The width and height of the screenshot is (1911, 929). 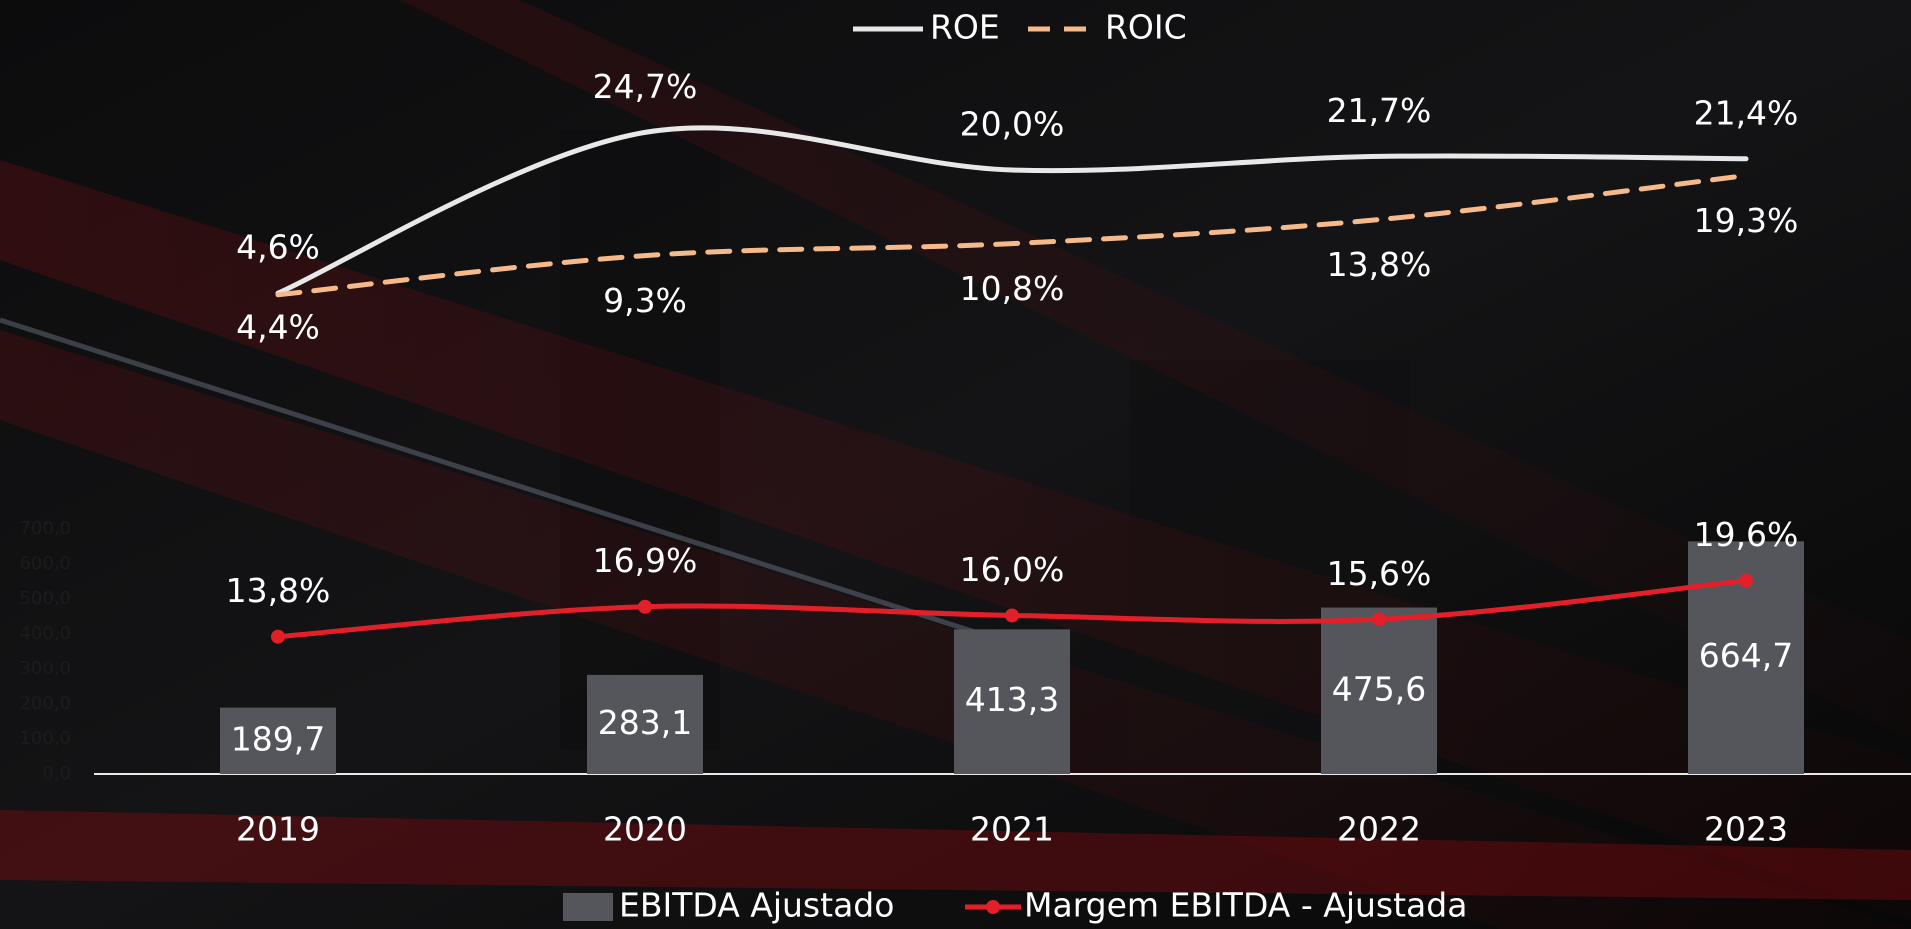 I want to click on bar-label: 189,7, so click(x=278, y=738).